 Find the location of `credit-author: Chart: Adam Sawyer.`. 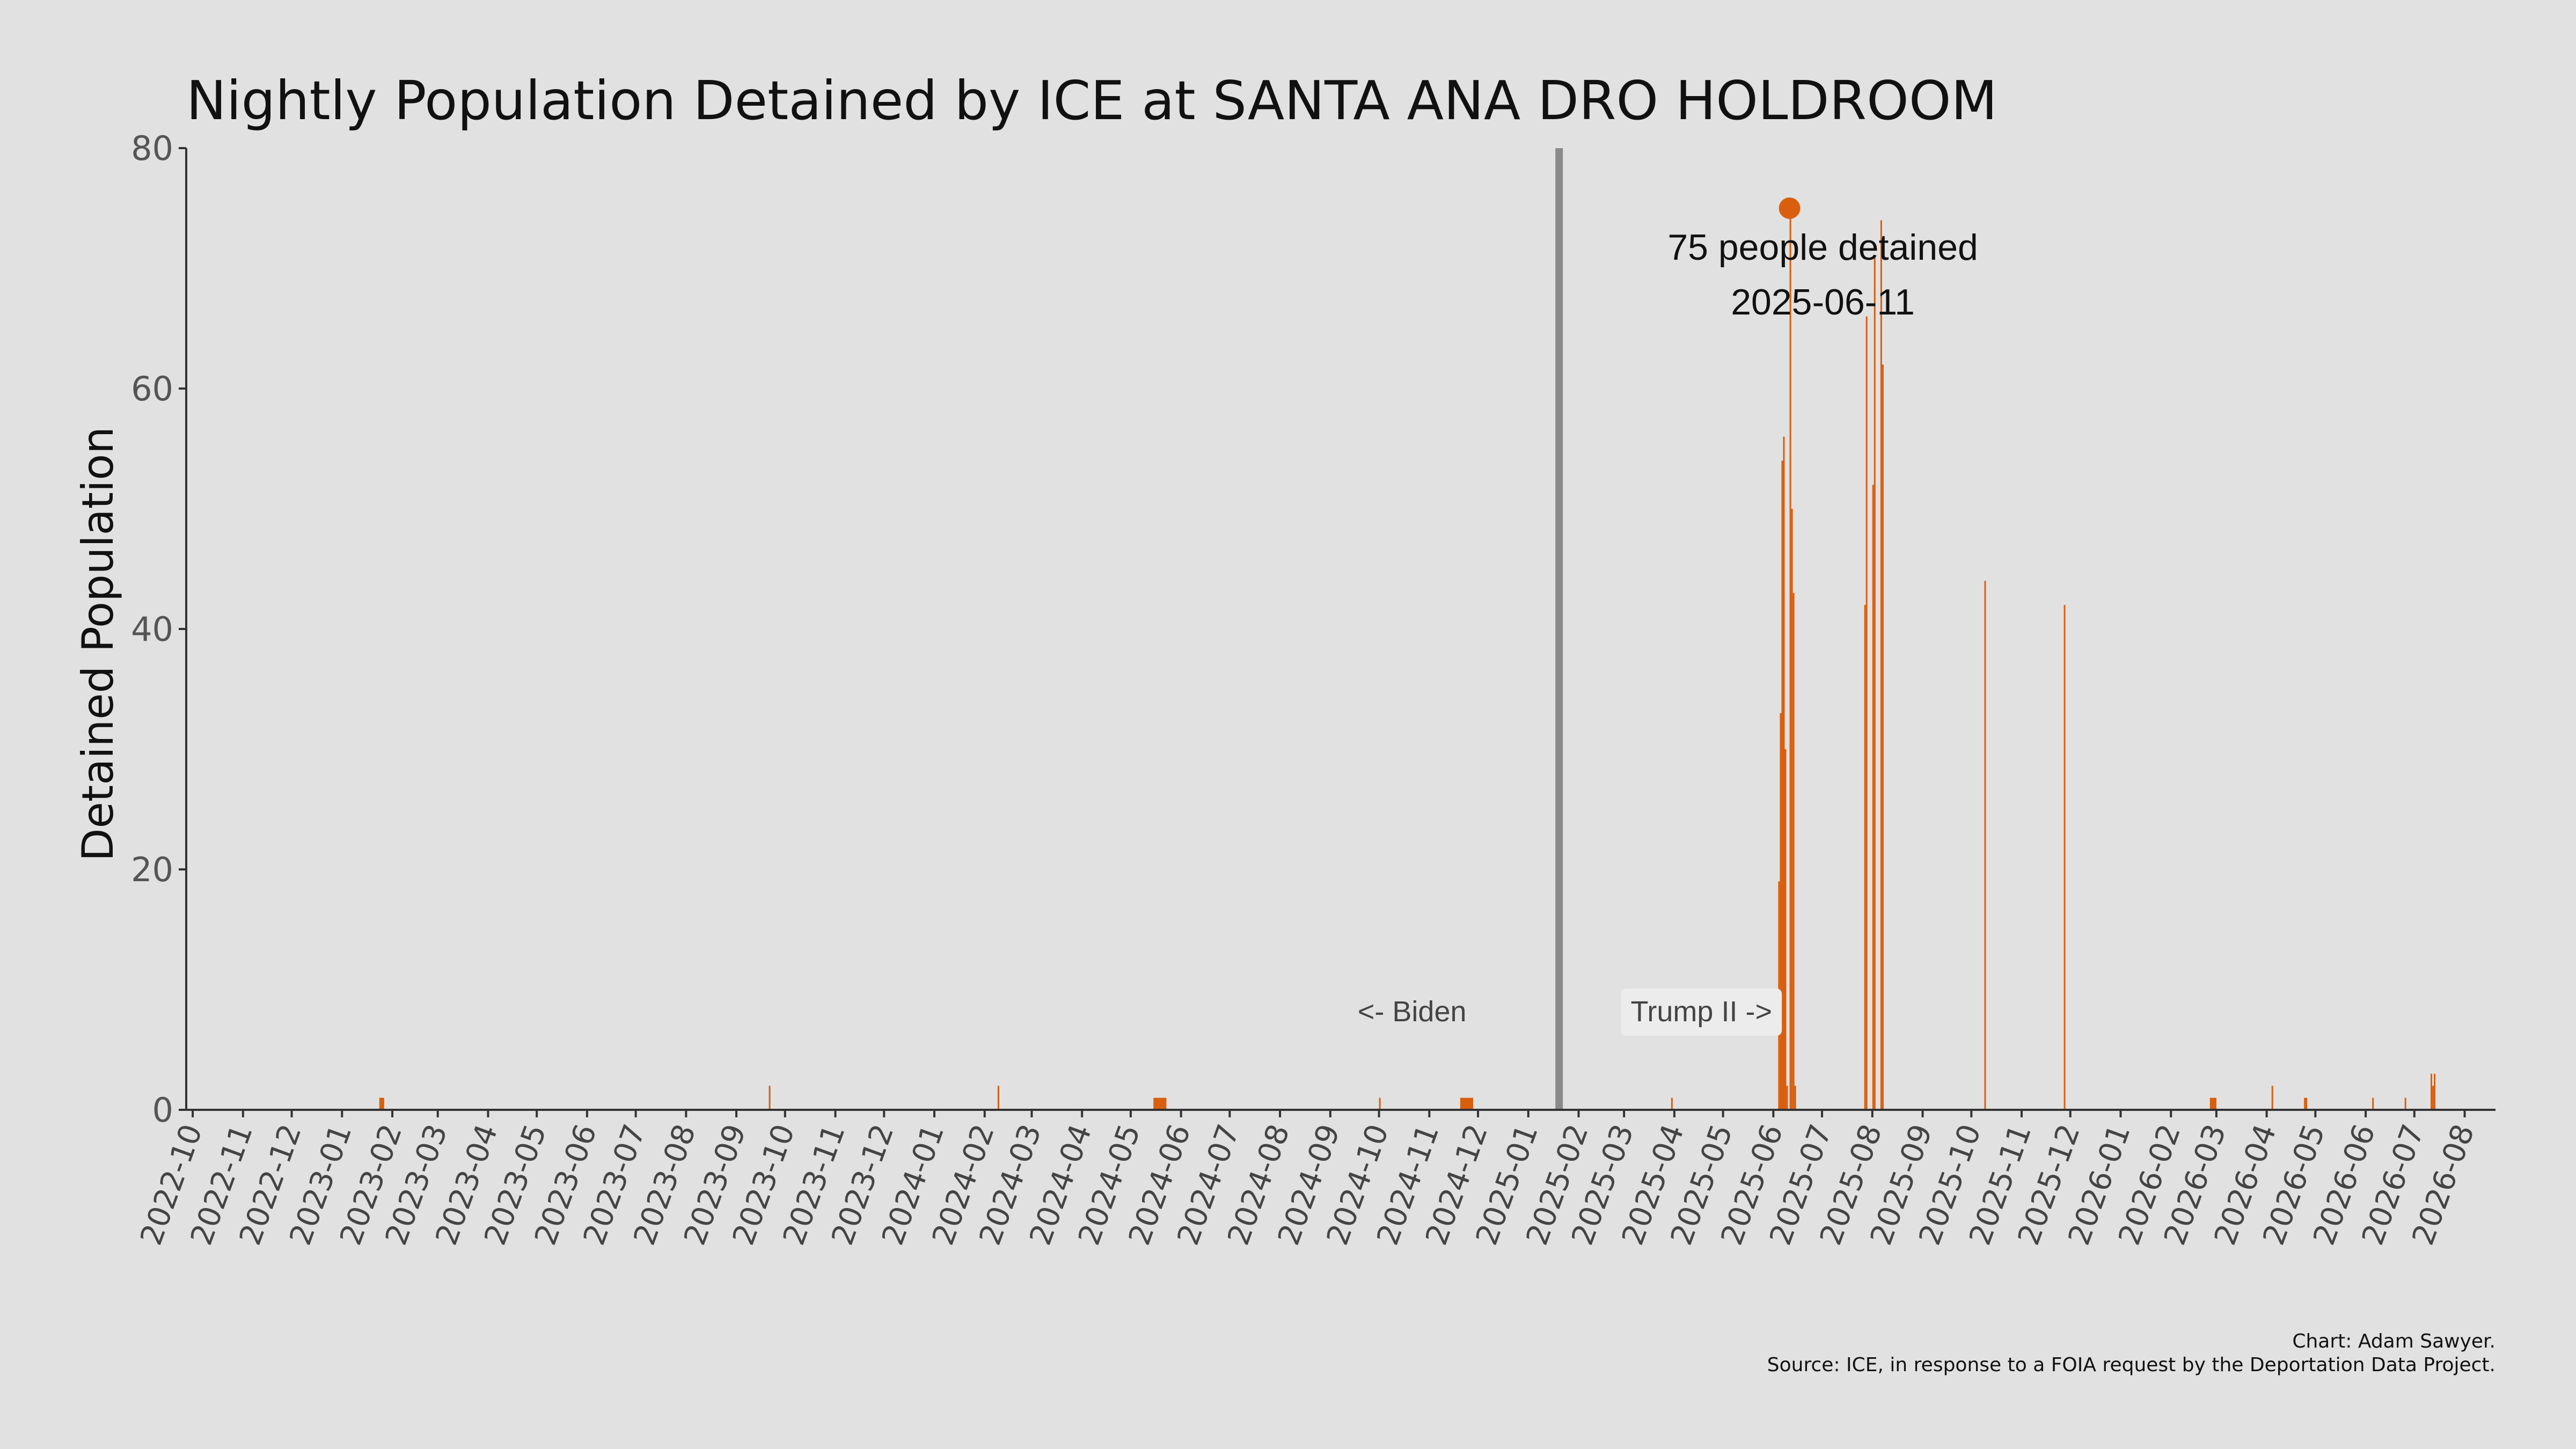

credit-author: Chart: Adam Sawyer. is located at coordinates (2394, 1341).